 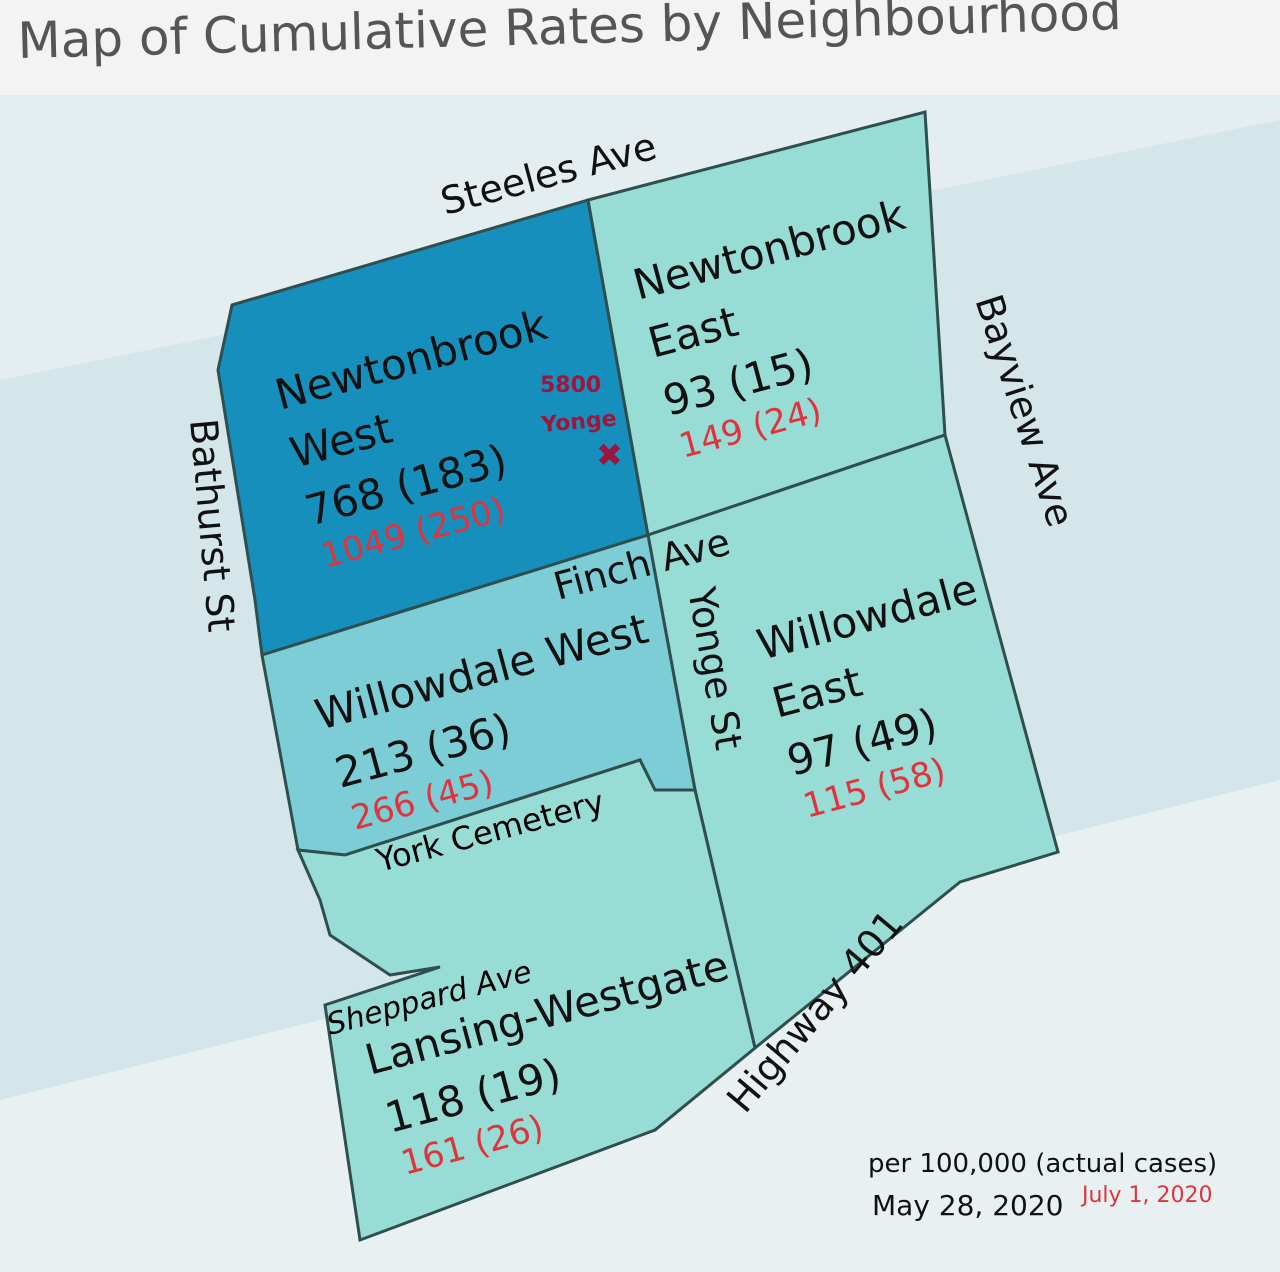 I want to click on legend-units: per 100,000 (actual cases), so click(x=1042, y=1164).